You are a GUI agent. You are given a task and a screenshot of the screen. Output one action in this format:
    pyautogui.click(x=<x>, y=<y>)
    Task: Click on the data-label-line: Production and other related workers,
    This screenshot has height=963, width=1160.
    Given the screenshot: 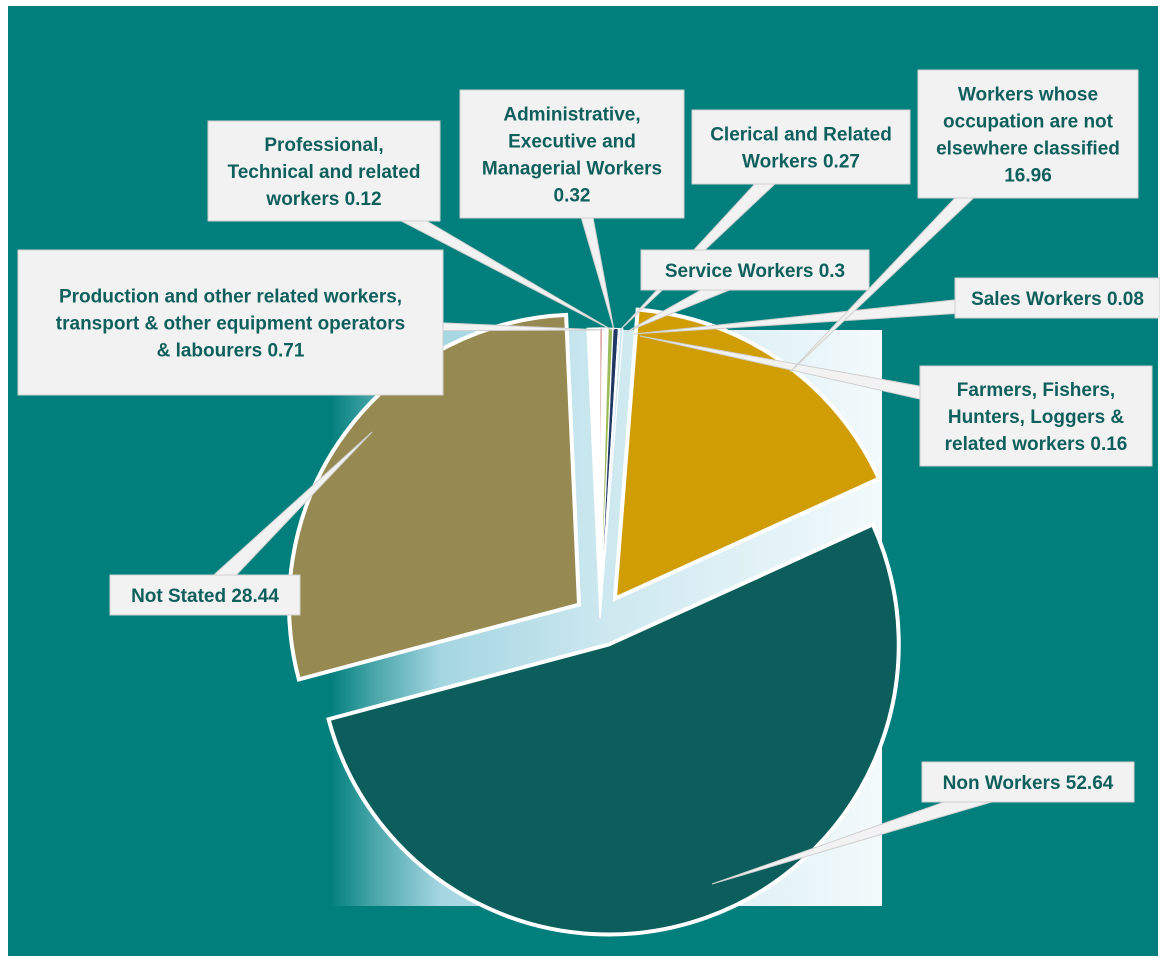 What is the action you would take?
    pyautogui.click(x=230, y=297)
    